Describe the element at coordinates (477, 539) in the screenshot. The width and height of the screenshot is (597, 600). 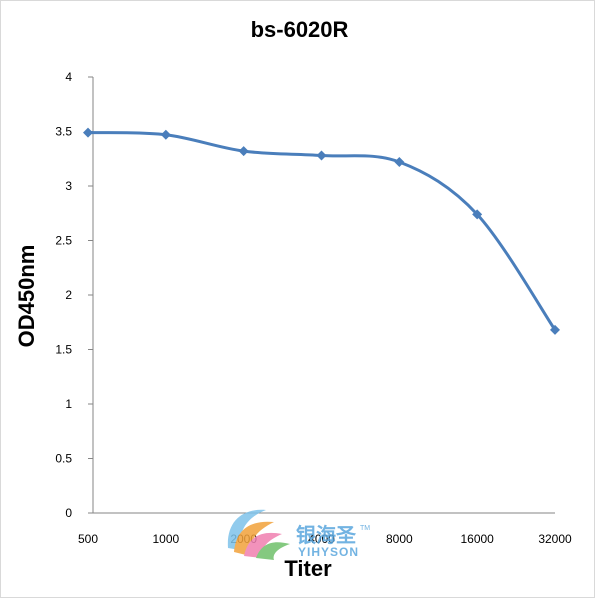
I see `x-tick-label: 16000` at that location.